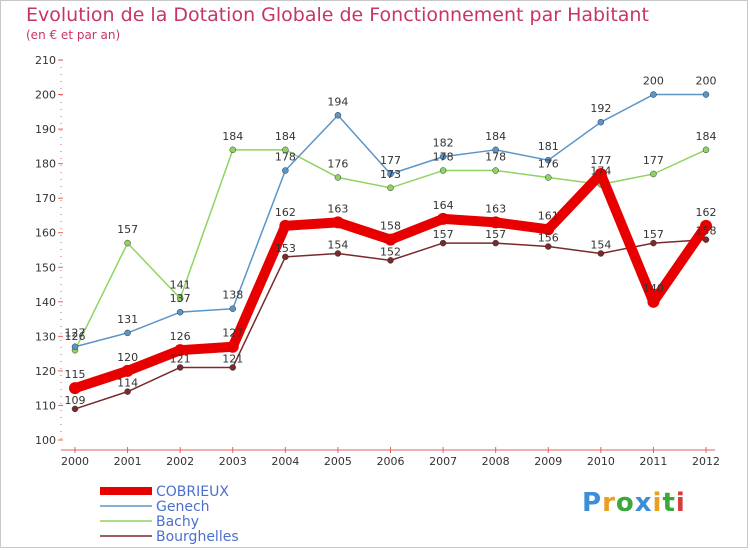  I want to click on logo-letter: x, so click(643, 503).